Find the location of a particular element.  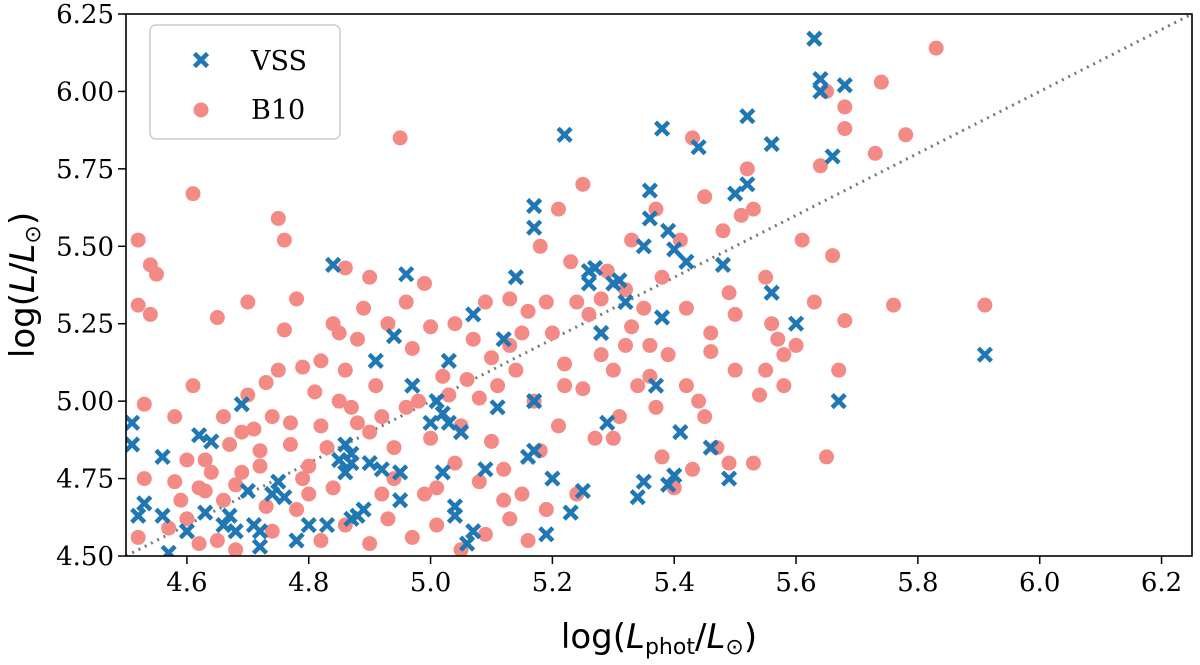

x-tick-label: 5.4 is located at coordinates (674, 583).